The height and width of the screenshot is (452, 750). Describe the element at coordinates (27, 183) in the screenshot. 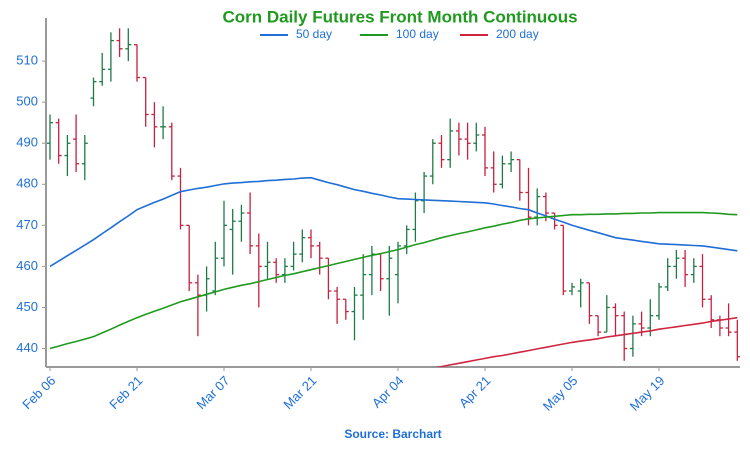

I see `y-tick-label: 480` at that location.